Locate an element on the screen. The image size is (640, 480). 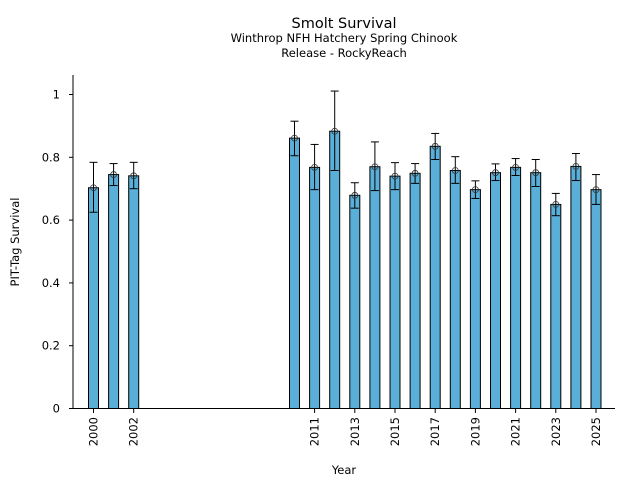
bar-2011 is located at coordinates (315, 287).